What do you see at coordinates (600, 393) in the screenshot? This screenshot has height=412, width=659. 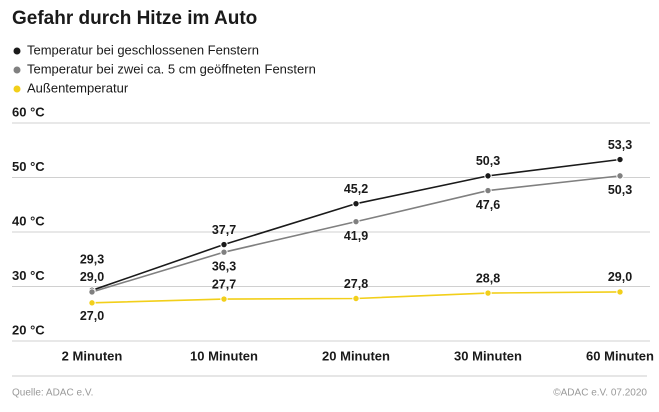 I see `credit: ©ADAC e.V. 07.2020` at bounding box center [600, 393].